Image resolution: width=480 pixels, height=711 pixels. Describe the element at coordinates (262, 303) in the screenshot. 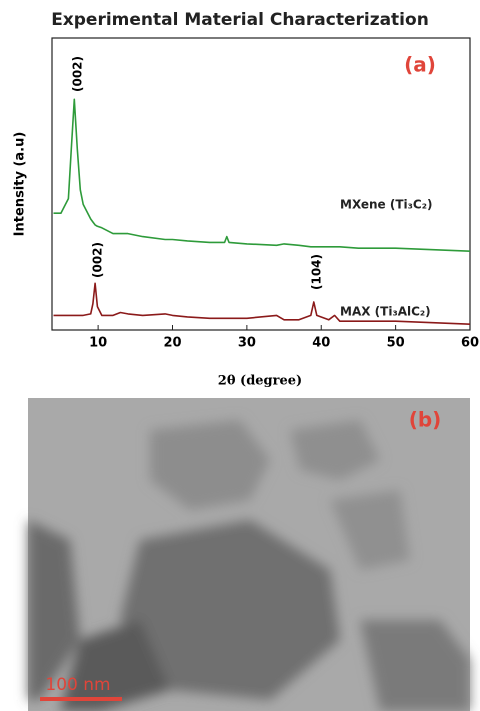

I see `series-line` at that location.